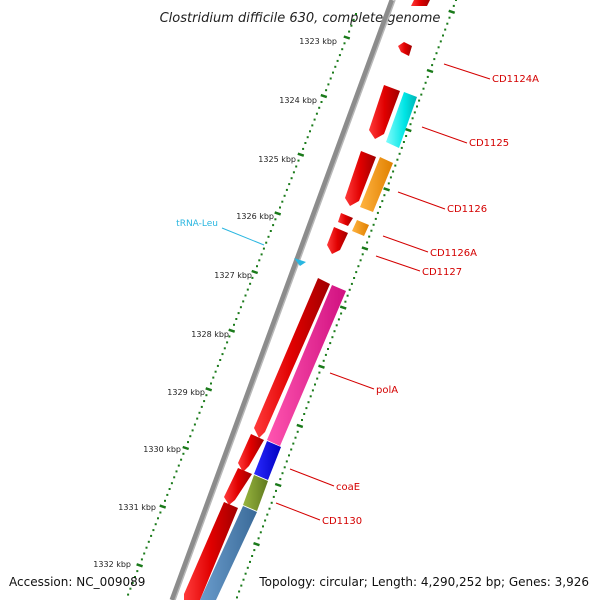 This screenshot has width=600, height=600. What do you see at coordinates (292, 358) in the screenshot?
I see `cds-arrow-pola` at bounding box center [292, 358].